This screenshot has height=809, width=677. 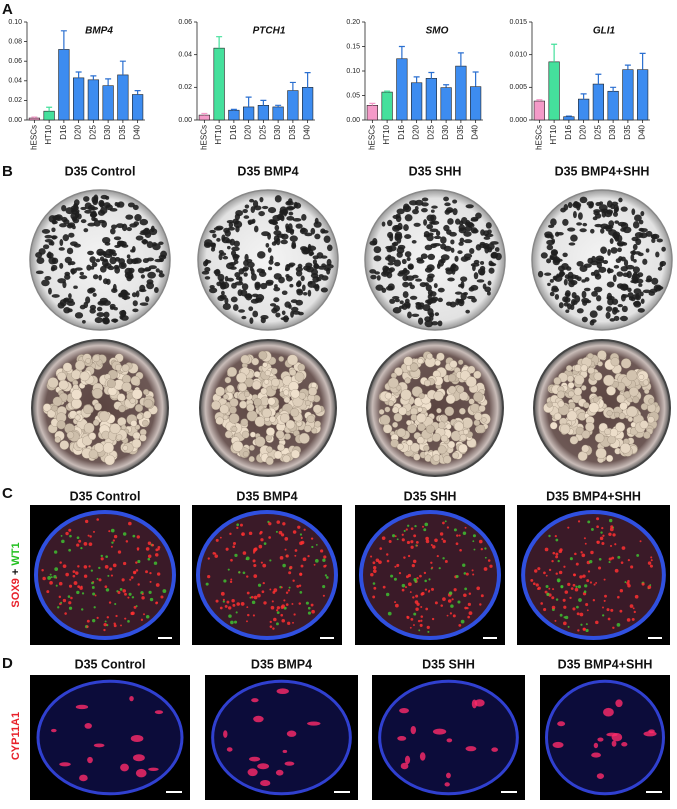 I want to click on panel-title: D35 Control, so click(x=105, y=496).